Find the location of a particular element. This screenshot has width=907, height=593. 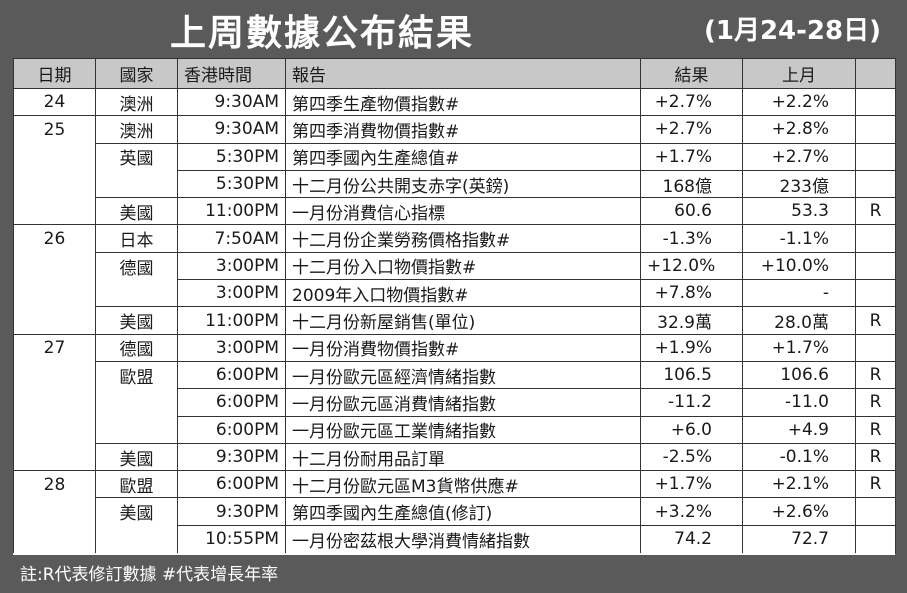

table-row: 英國 5:30PM 第四季國內生產總值# +1.7% +2.7% is located at coordinates (454, 156).